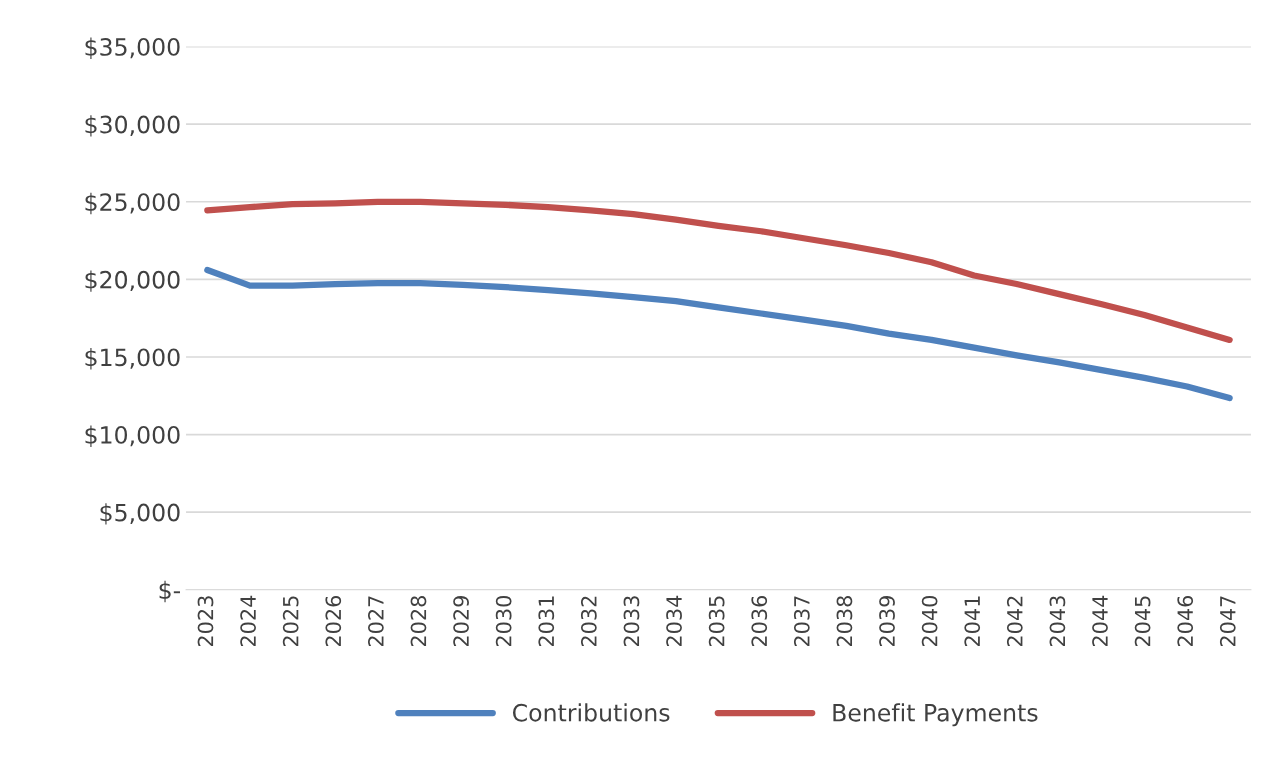 This screenshot has width=1283, height=776. Describe the element at coordinates (887, 621) in the screenshot. I see `x-tick-label: 2039` at that location.